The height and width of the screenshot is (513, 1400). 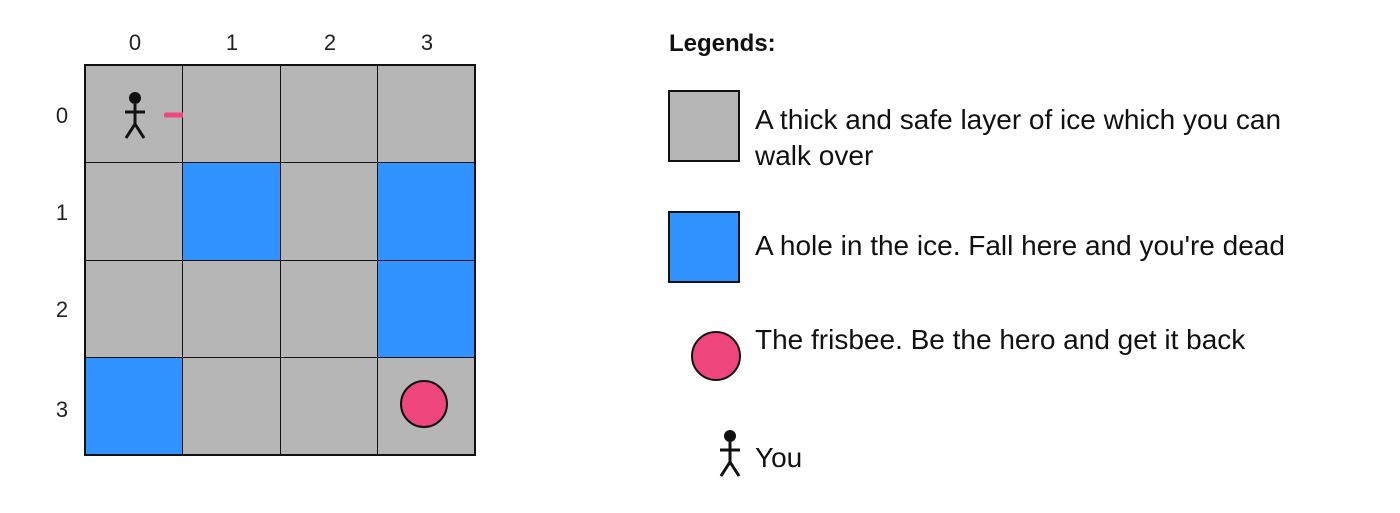 I want to click on legend-frisbee-text: The frisbee. Be the hero and get it back, so click(x=1000, y=339).